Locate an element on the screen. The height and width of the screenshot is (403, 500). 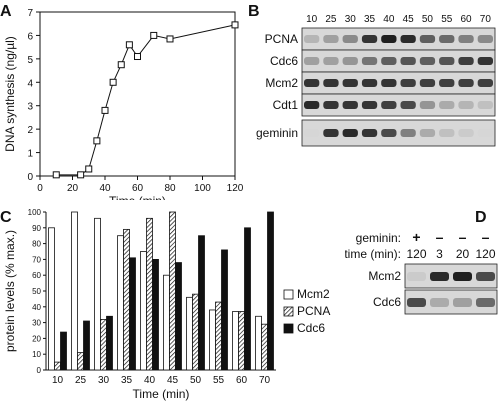
y-tick-label: 1 is located at coordinates (30, 154).